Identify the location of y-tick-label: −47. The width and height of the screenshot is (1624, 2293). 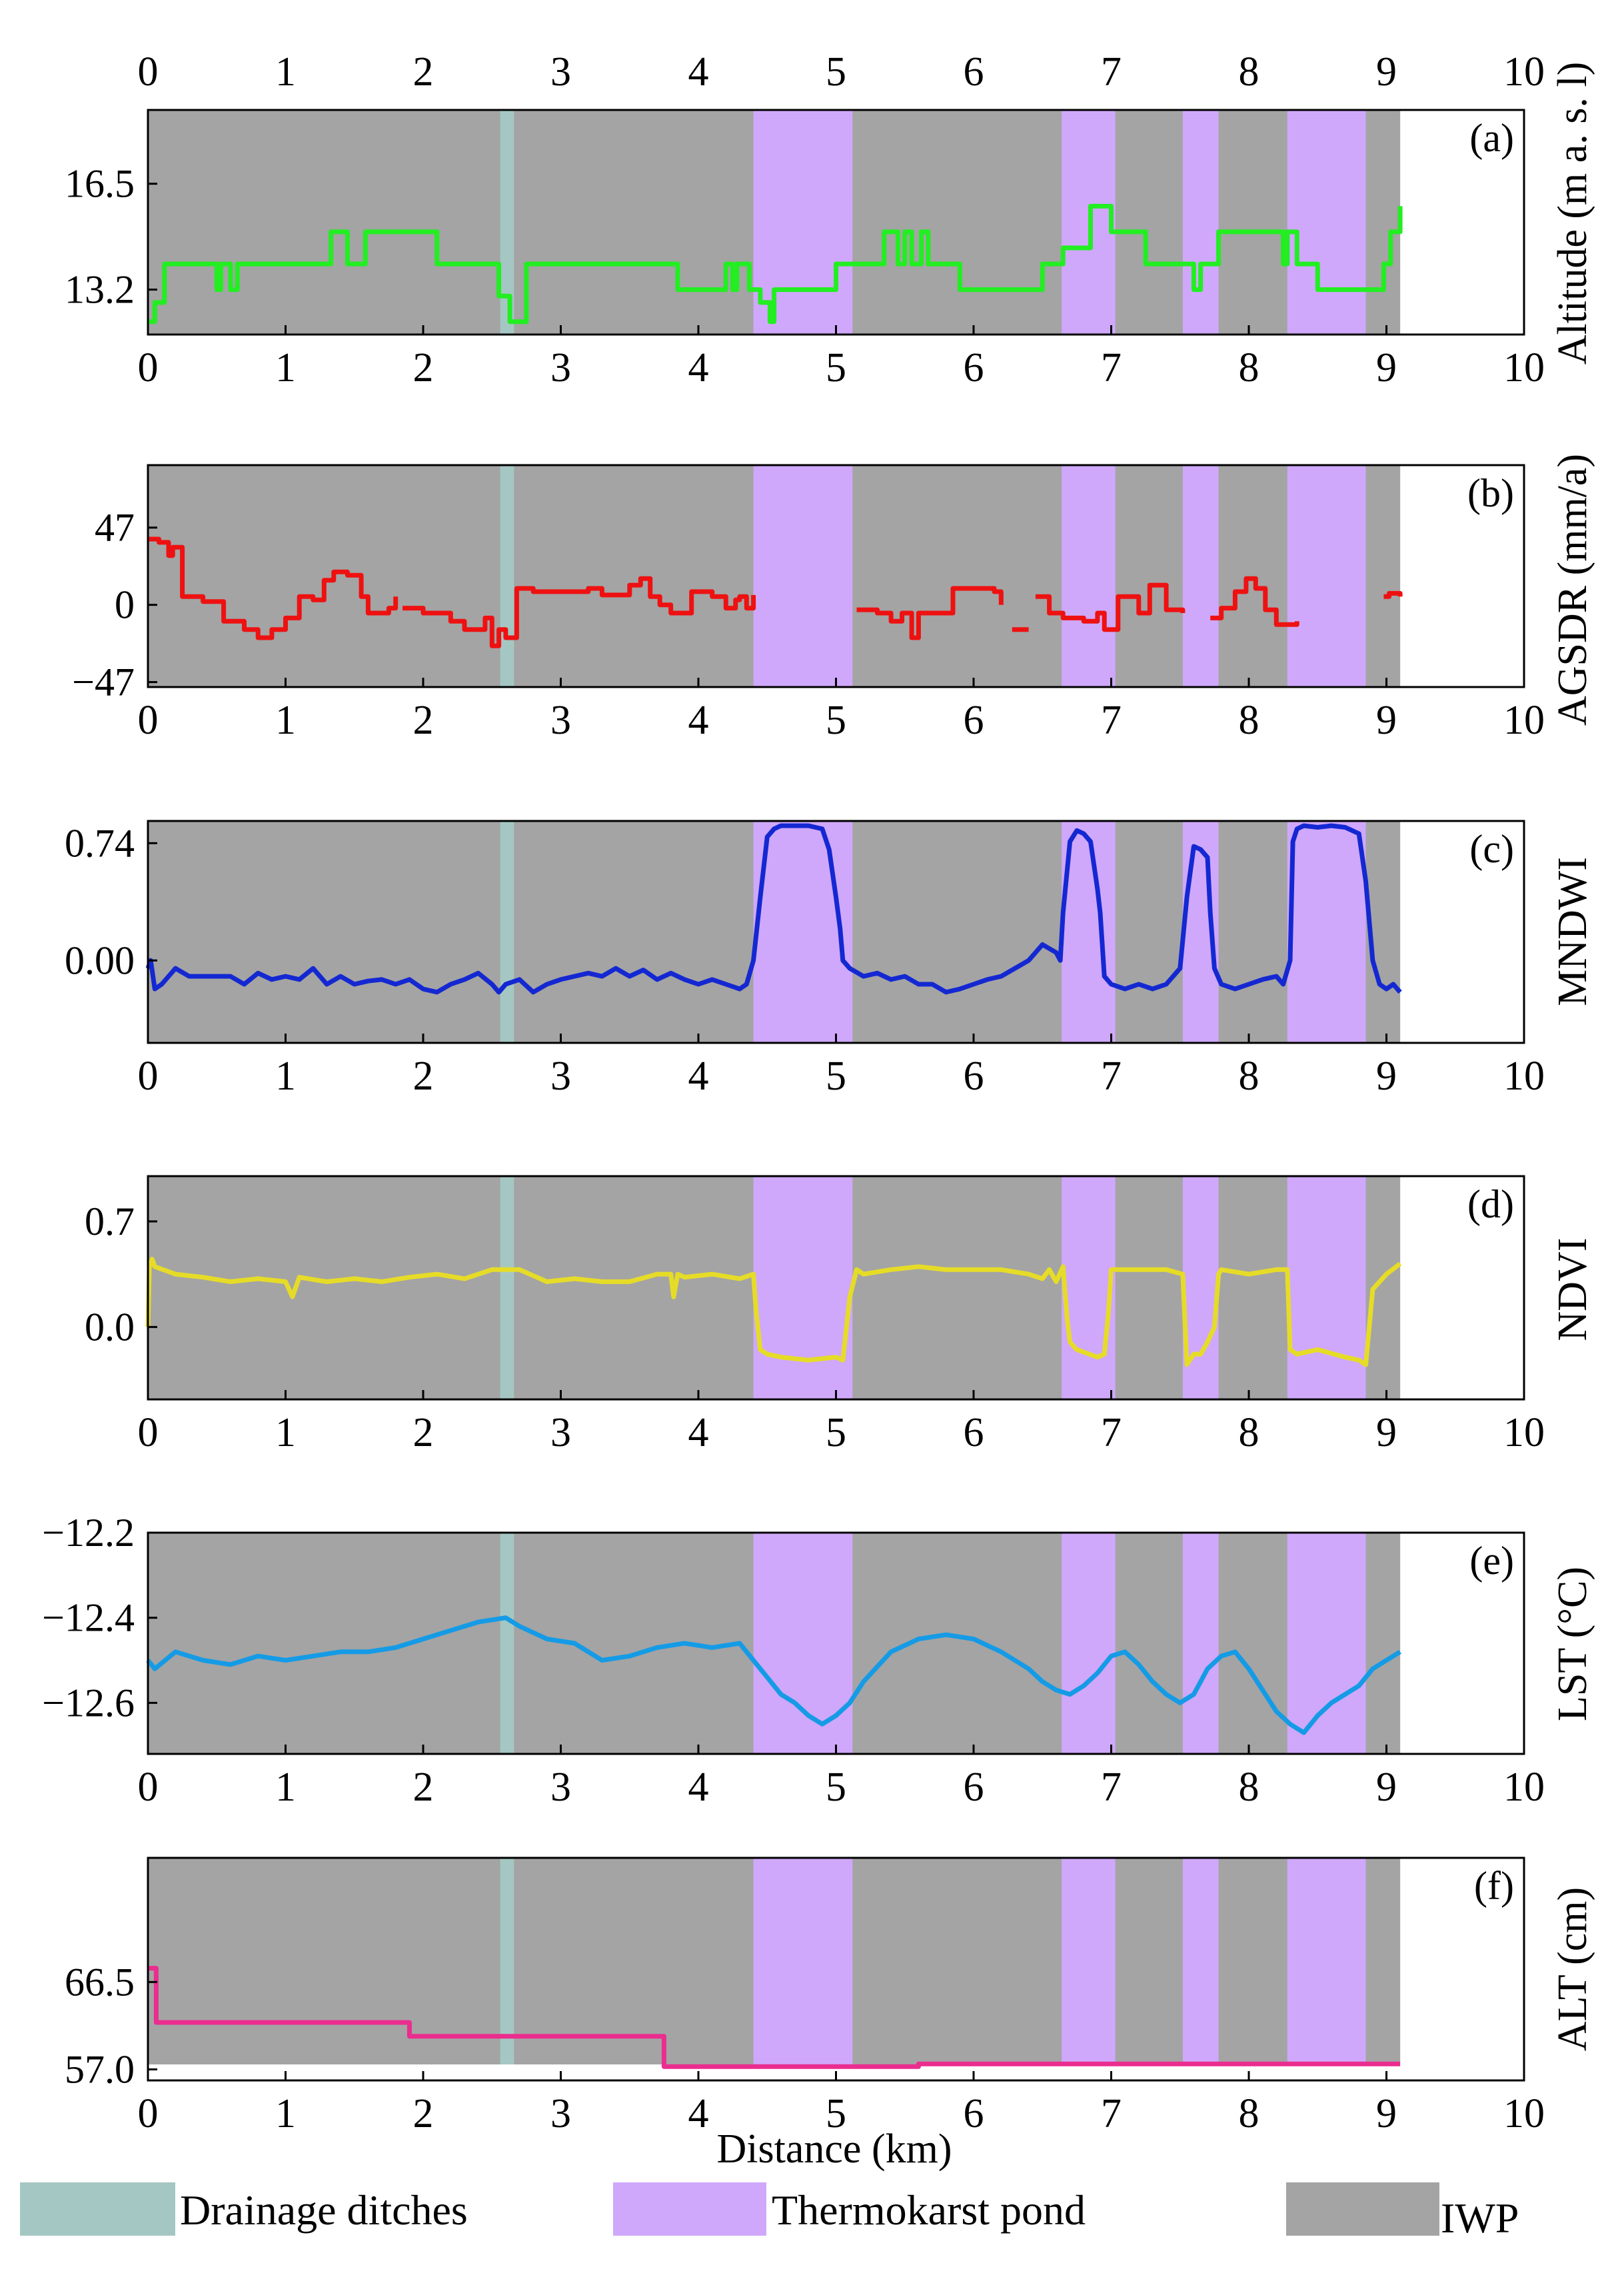
(104, 682).